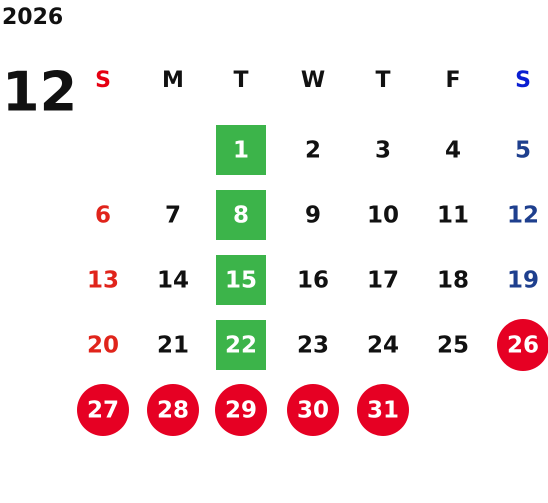  I want to click on weekday-header: F, so click(452, 80).